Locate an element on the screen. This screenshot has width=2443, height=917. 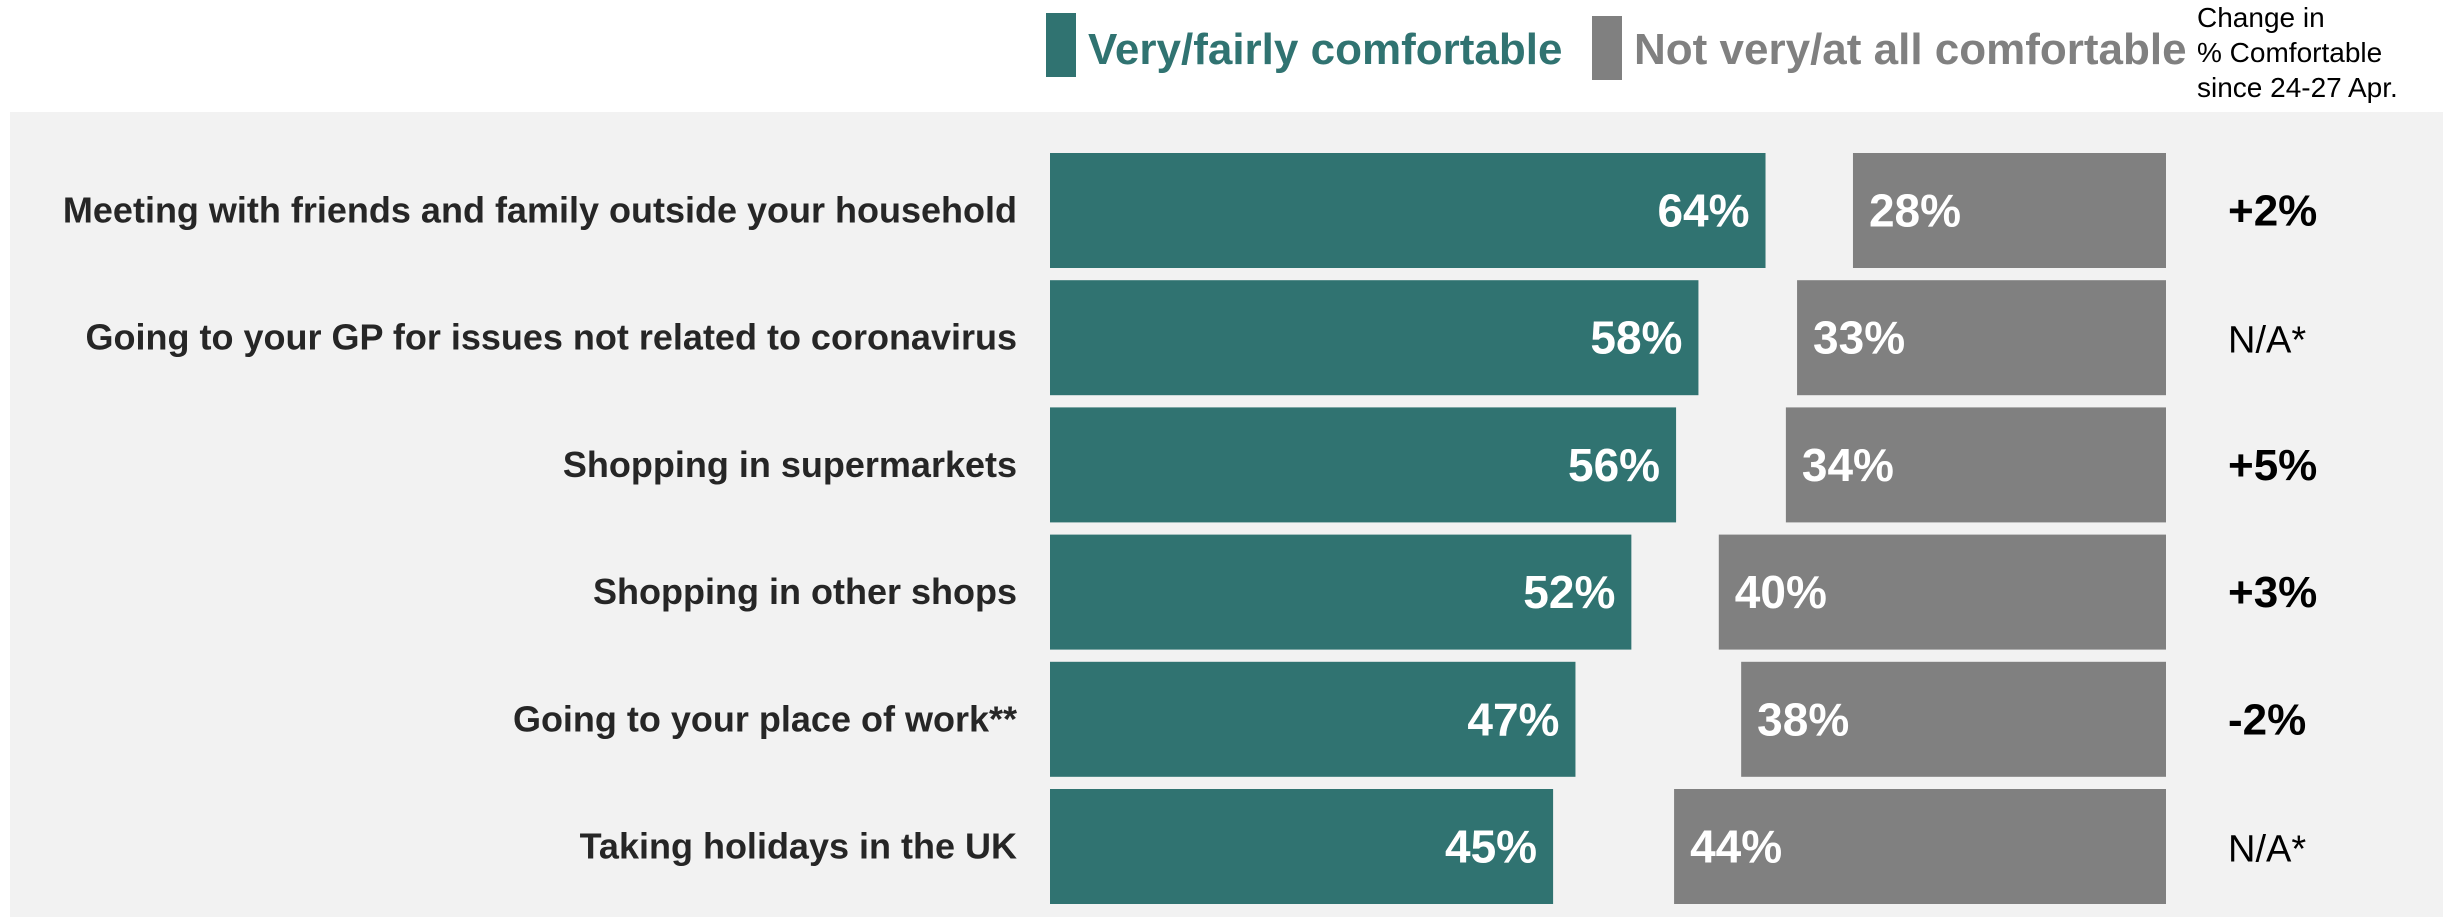
category-label: Taking holidays in the UK is located at coordinates (798, 846).